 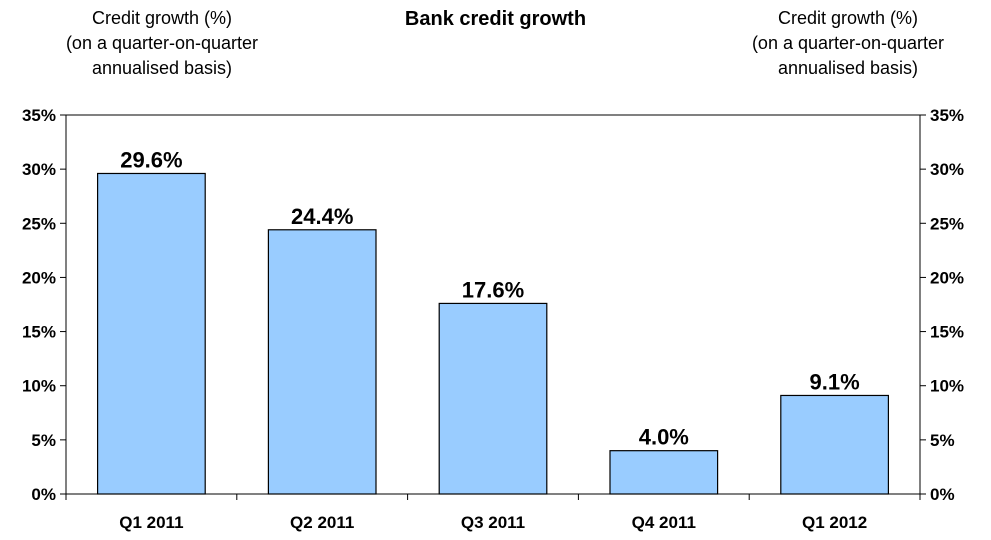 What do you see at coordinates (947, 332) in the screenshot?
I see `y-tick-label-right: 15%` at bounding box center [947, 332].